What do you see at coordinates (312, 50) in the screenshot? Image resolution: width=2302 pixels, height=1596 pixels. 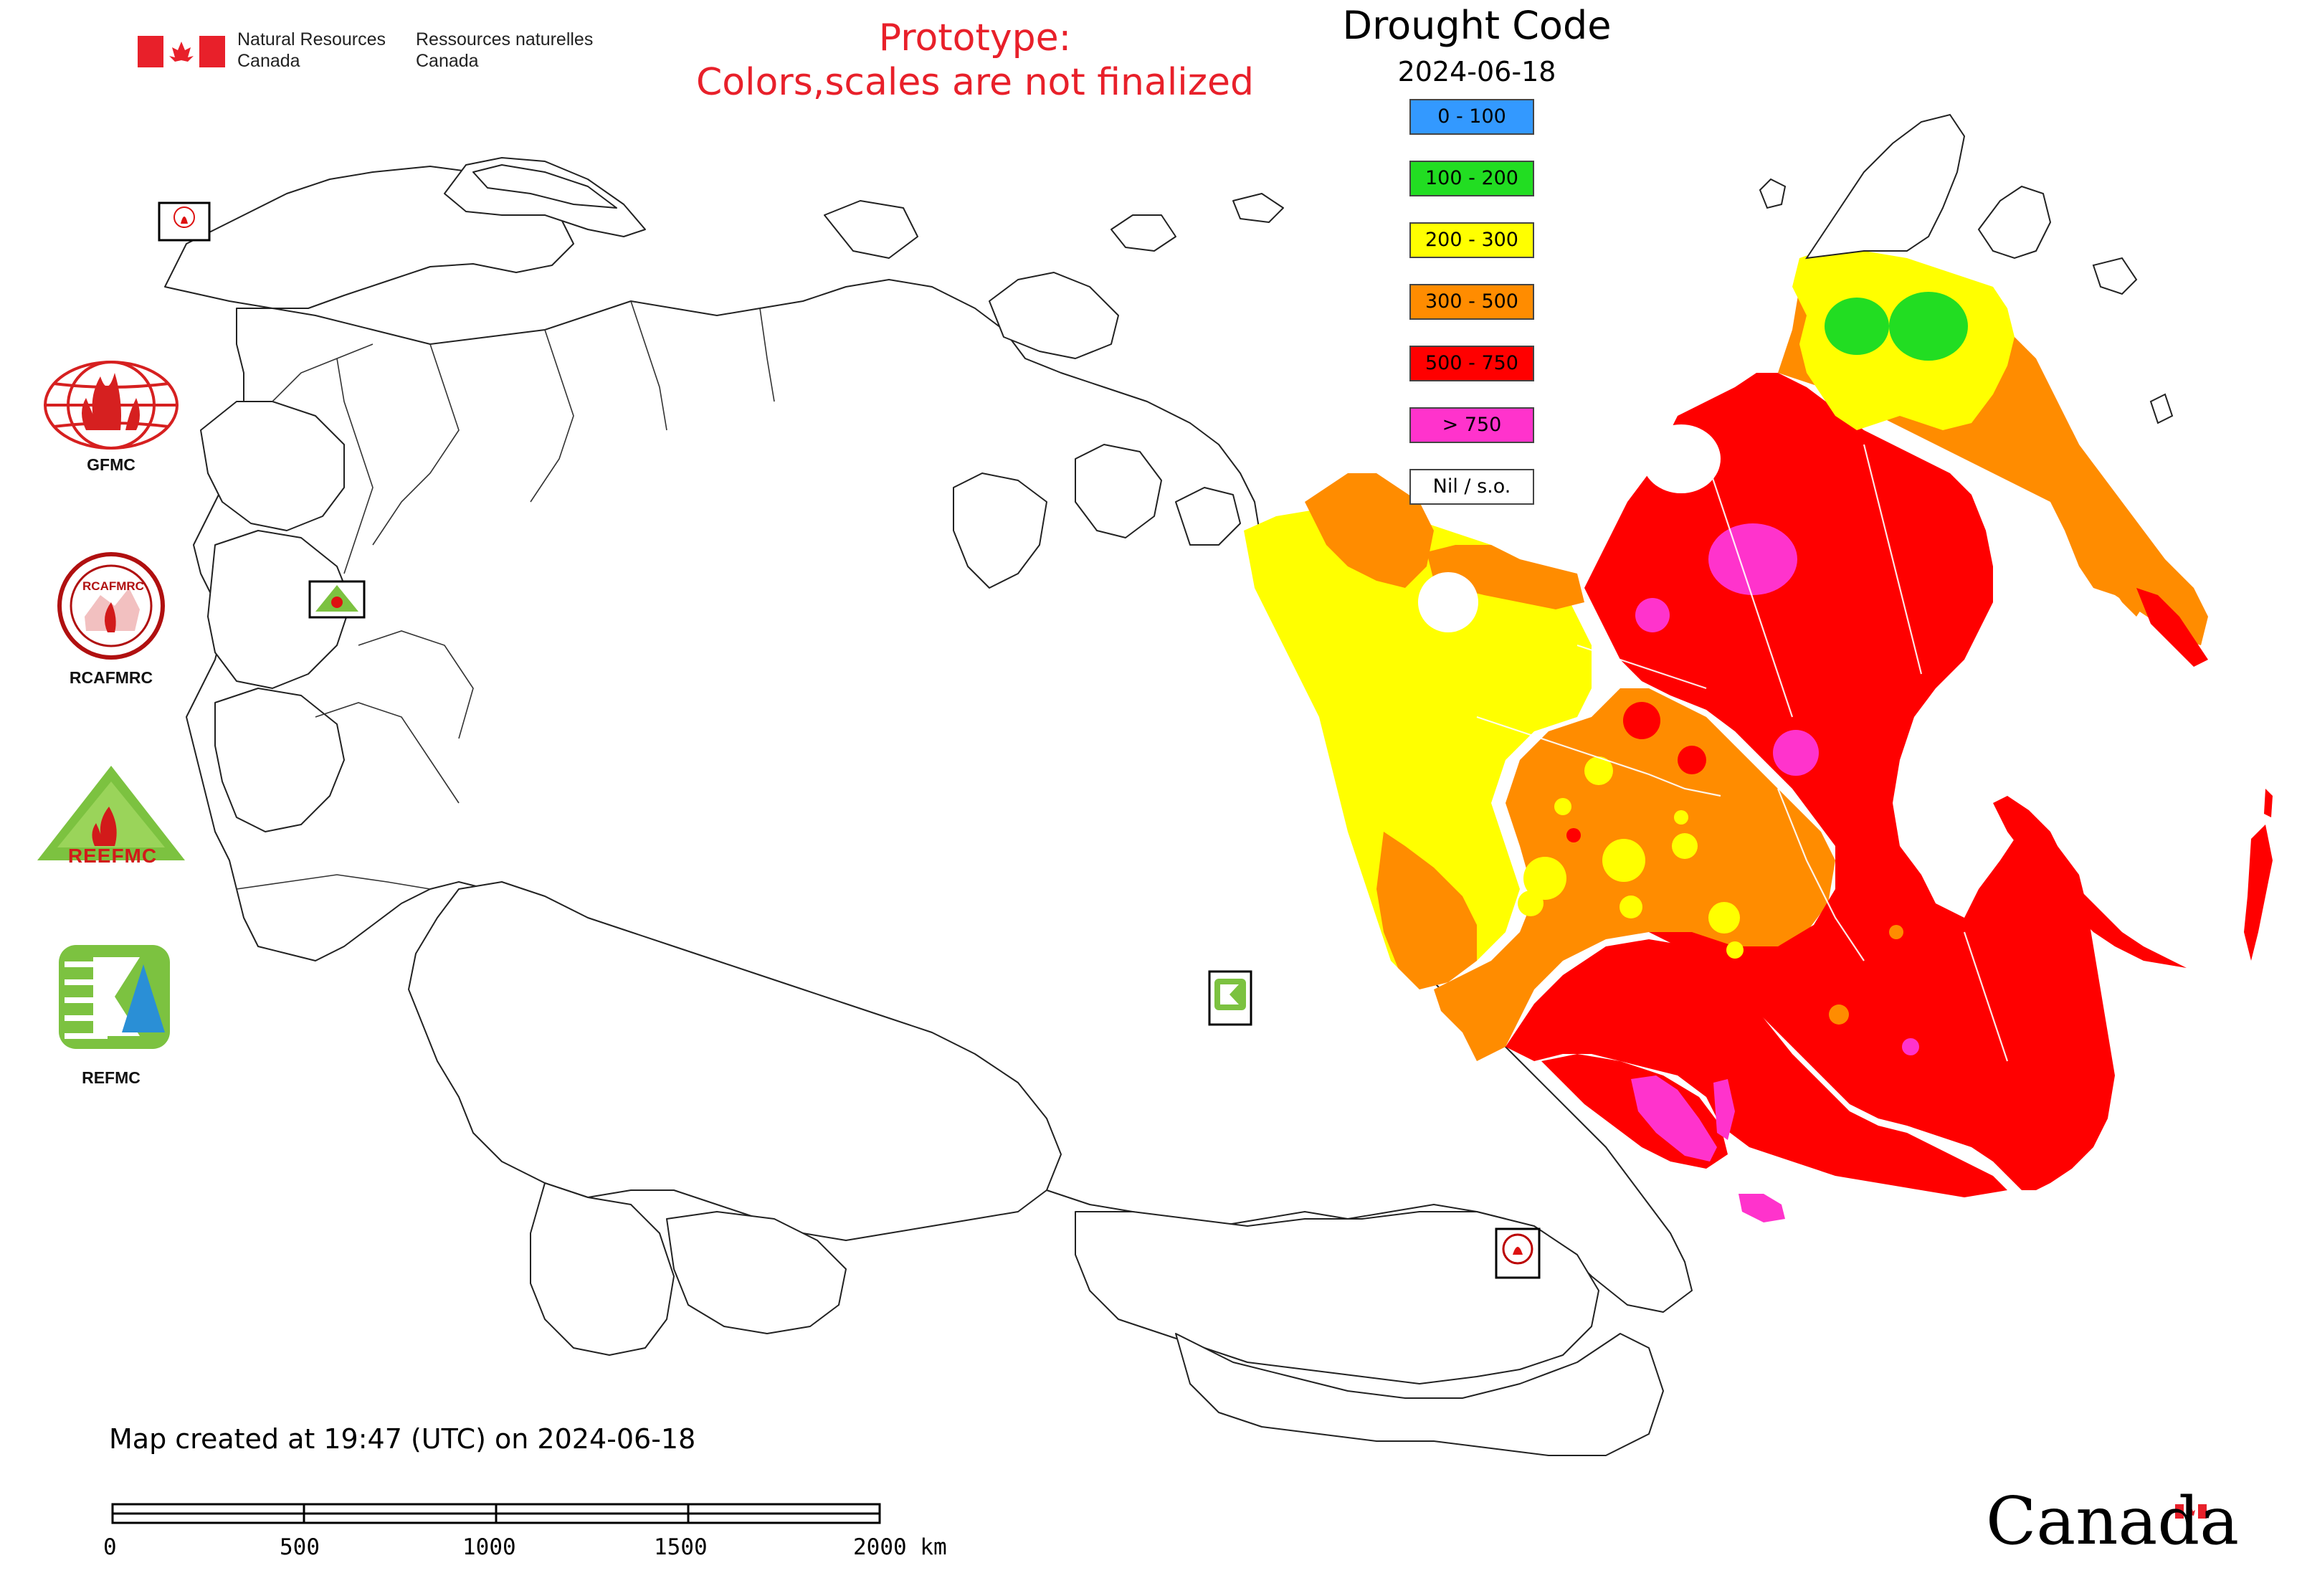 I see `gov-name-en: Natural Resources Canada` at bounding box center [312, 50].